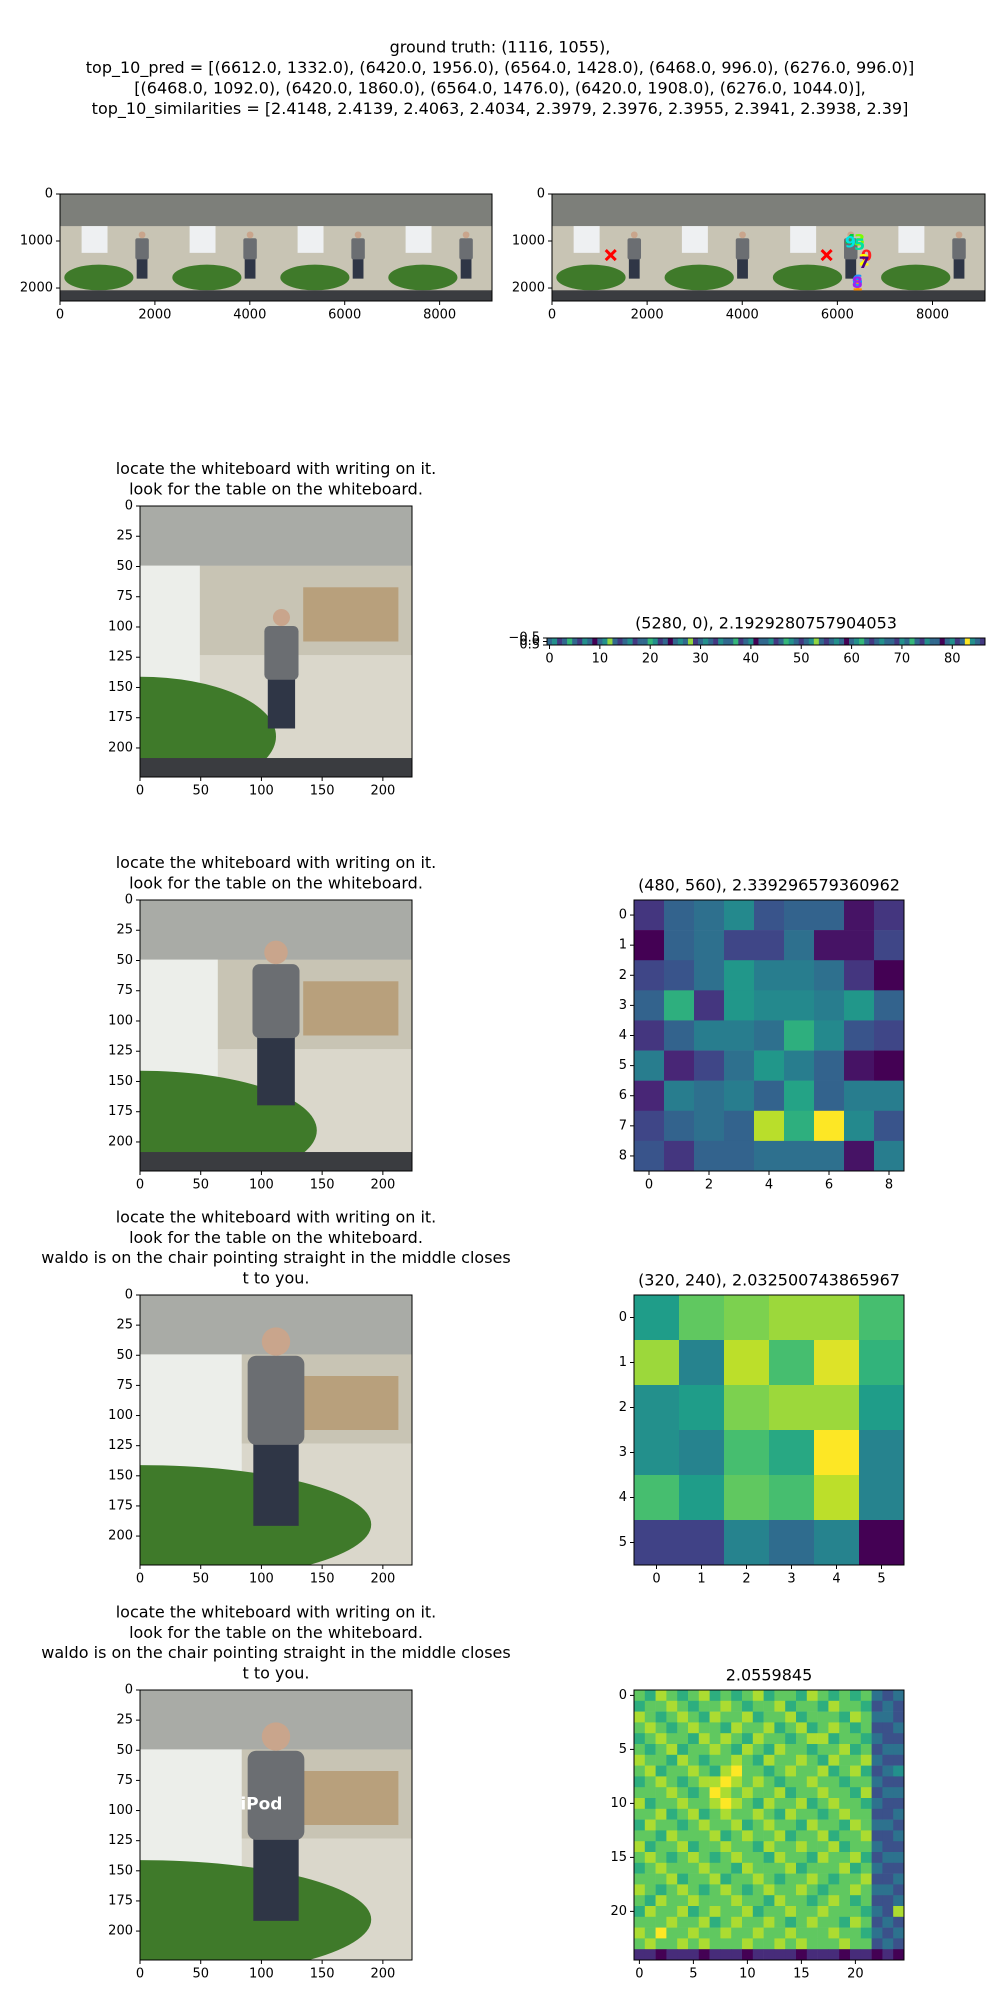 The width and height of the screenshot is (1000, 2000). What do you see at coordinates (701, 1579) in the screenshot?
I see `x-tick-label: 1` at bounding box center [701, 1579].